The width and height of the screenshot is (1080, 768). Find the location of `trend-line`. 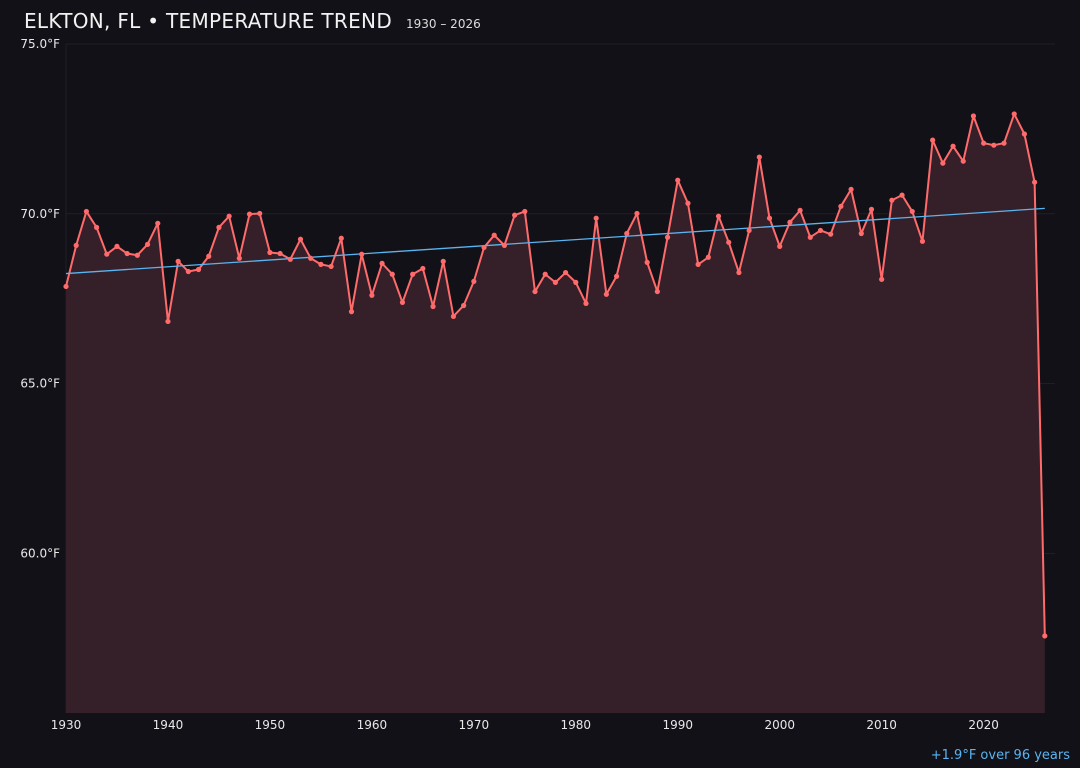

trend-line is located at coordinates (555, 241).